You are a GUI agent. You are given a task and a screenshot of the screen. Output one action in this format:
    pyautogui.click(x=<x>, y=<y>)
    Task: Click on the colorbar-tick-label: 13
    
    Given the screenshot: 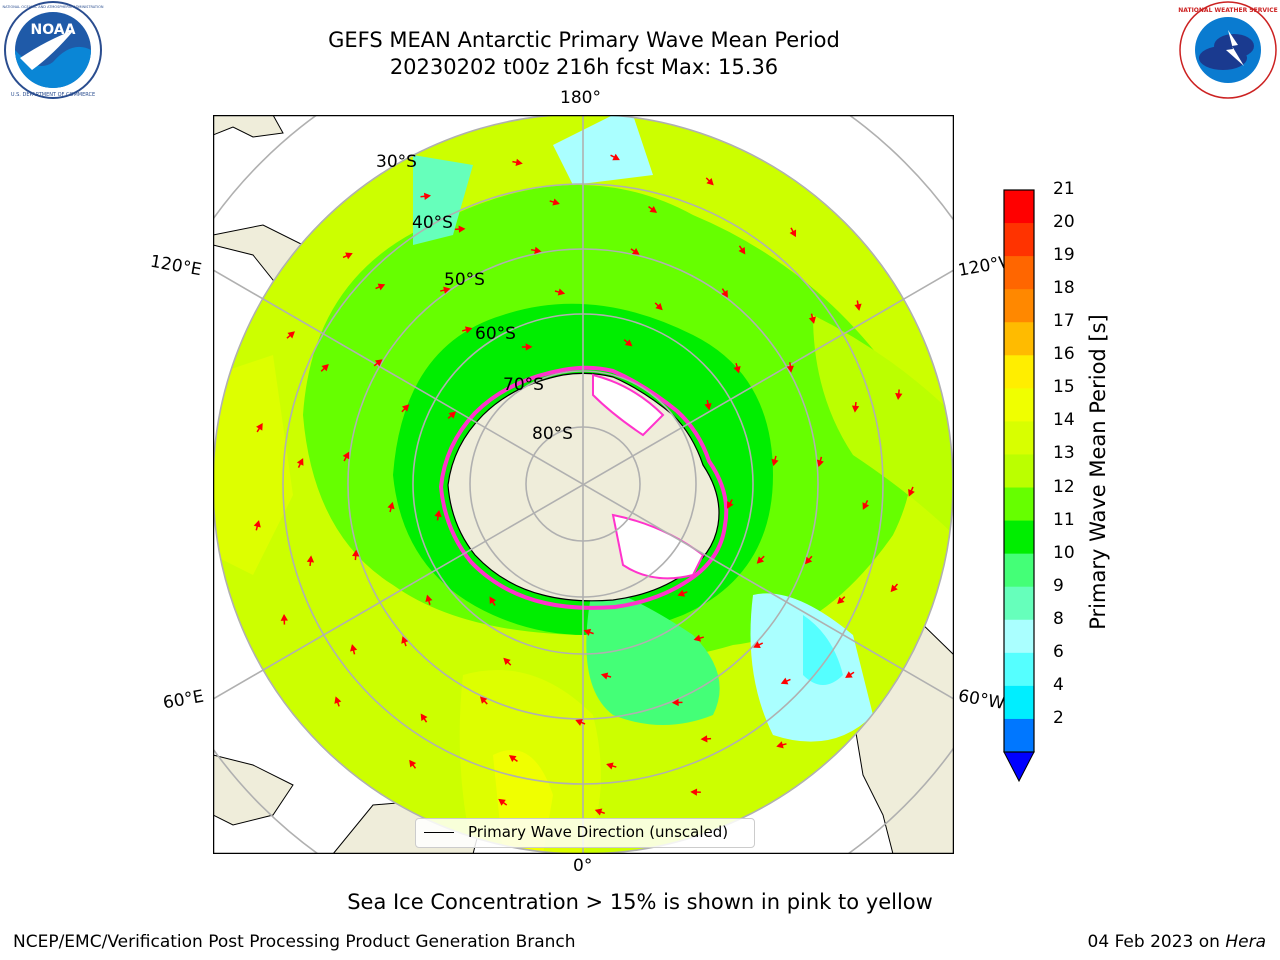 What is the action you would take?
    pyautogui.click(x=1064, y=453)
    